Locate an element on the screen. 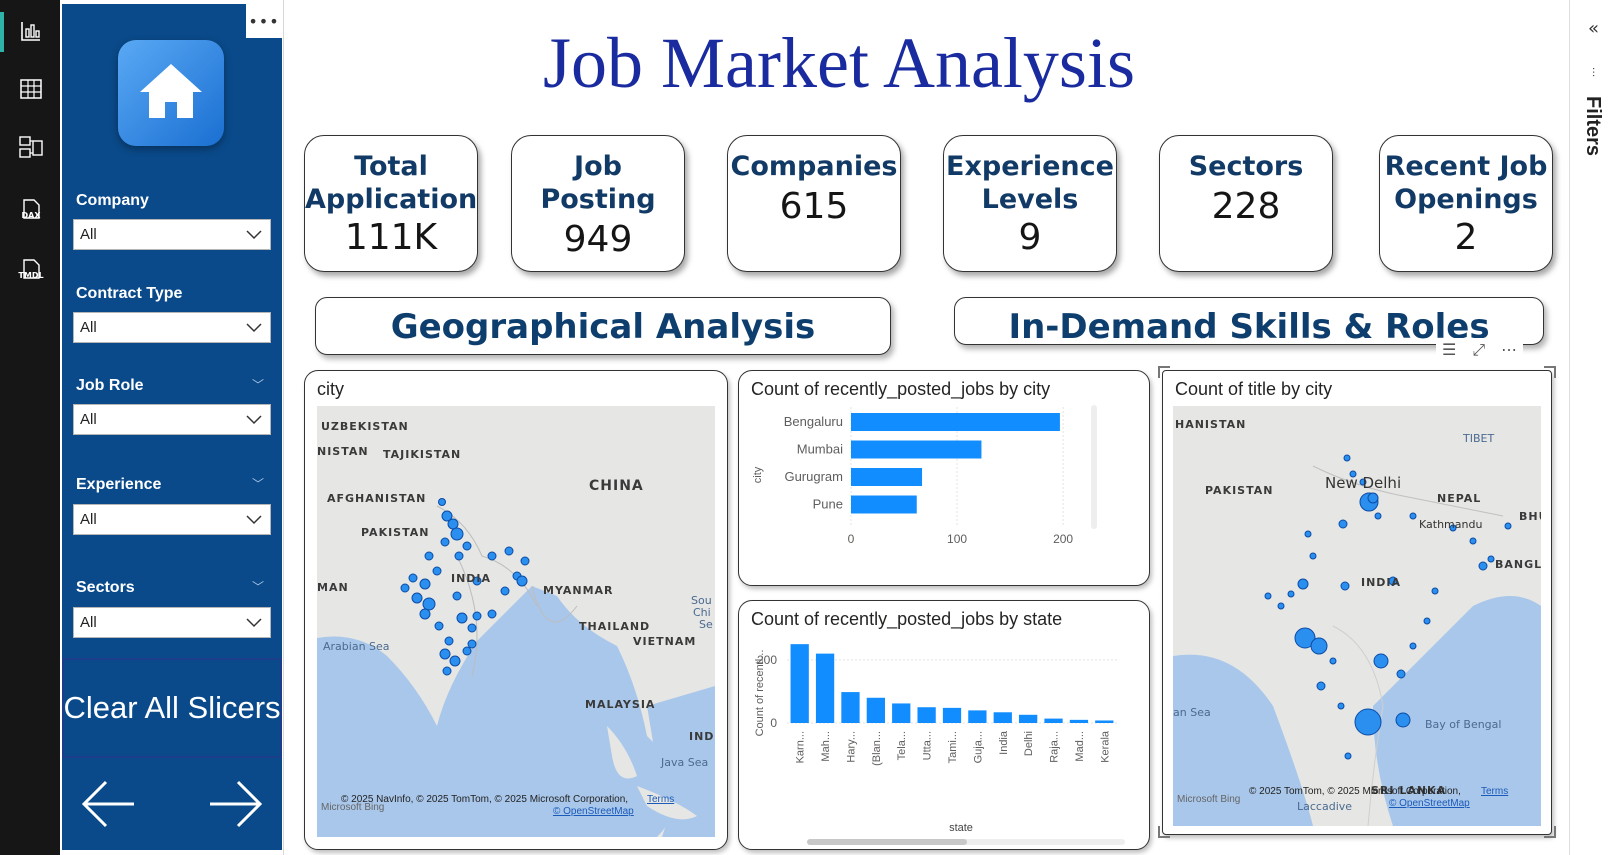  home-icon is located at coordinates (171, 91).